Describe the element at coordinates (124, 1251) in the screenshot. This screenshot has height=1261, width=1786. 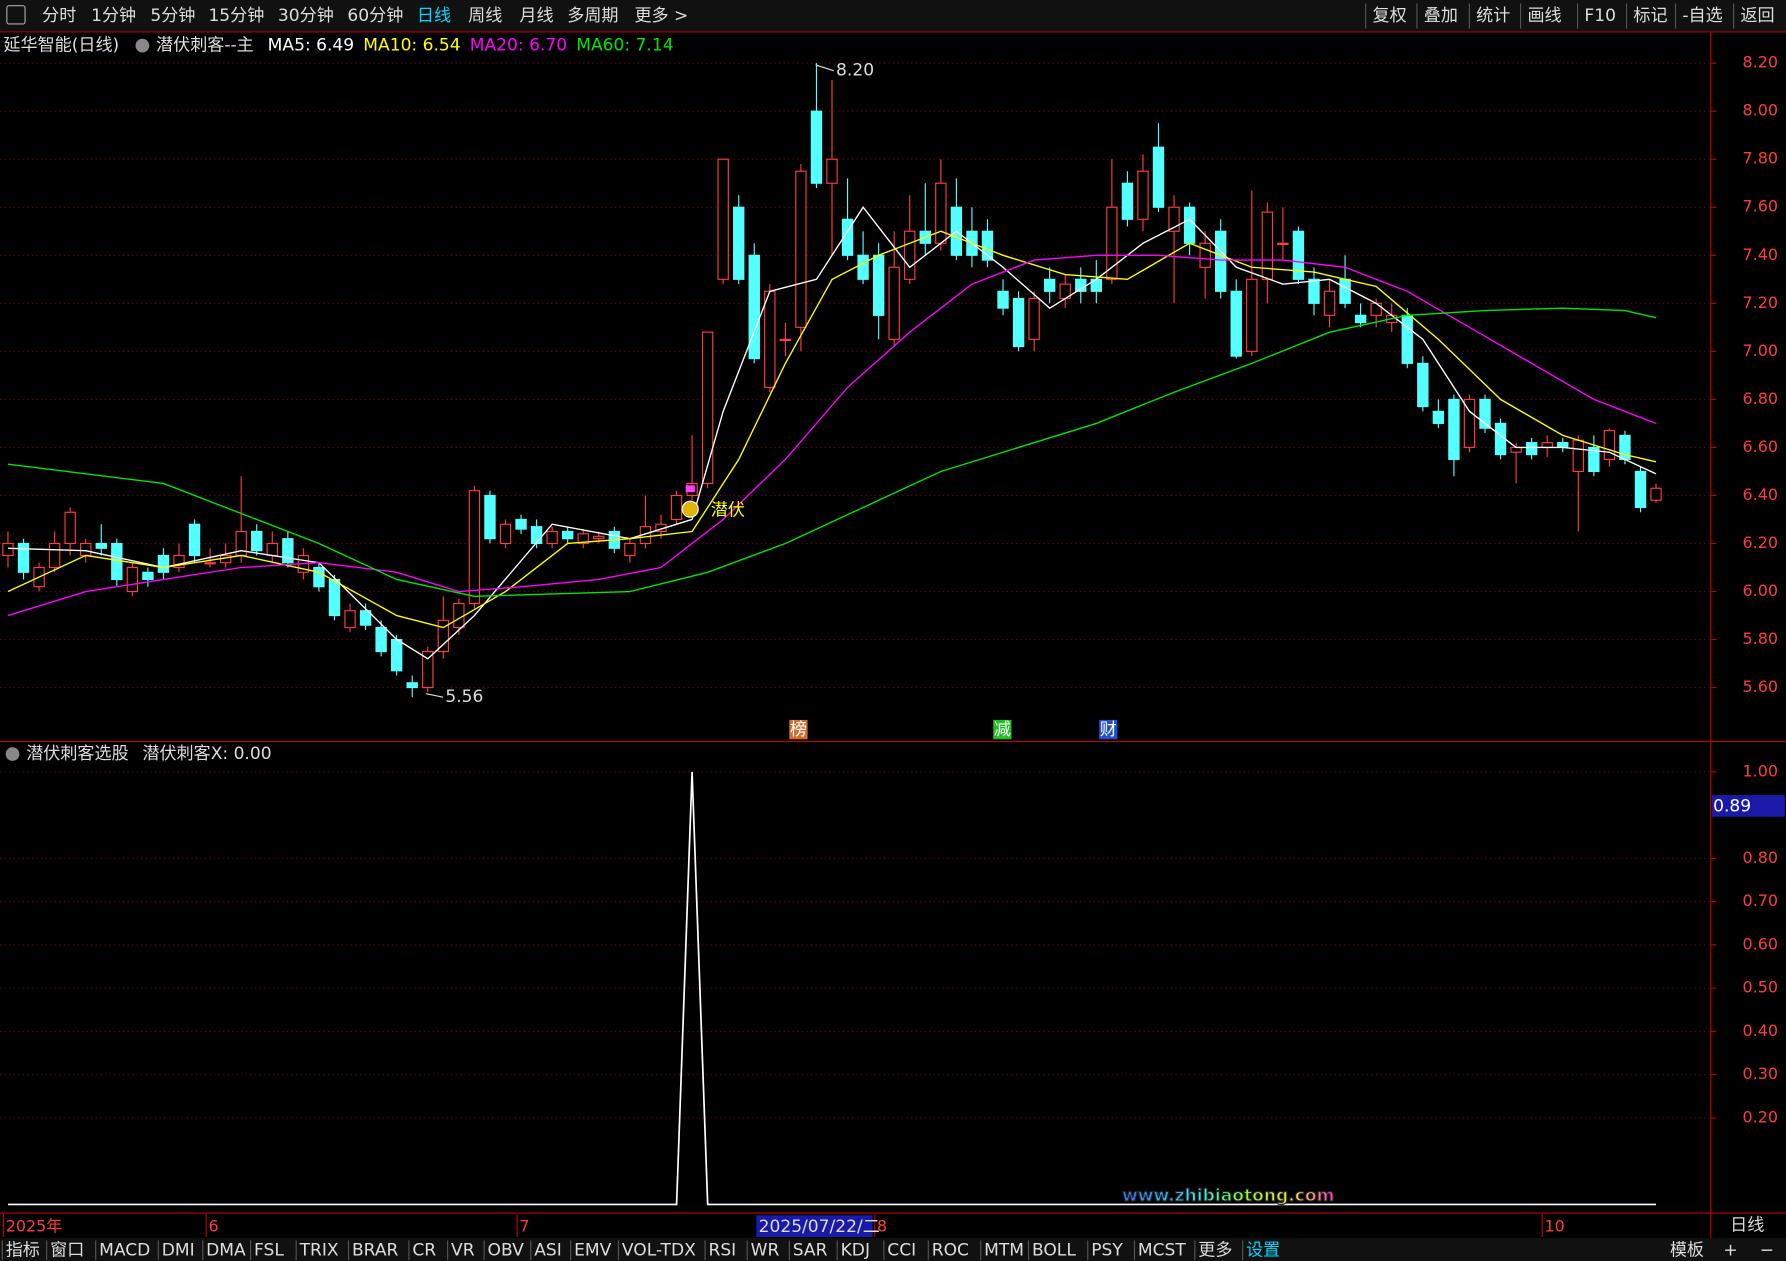
I see `tab: MACD` at that location.